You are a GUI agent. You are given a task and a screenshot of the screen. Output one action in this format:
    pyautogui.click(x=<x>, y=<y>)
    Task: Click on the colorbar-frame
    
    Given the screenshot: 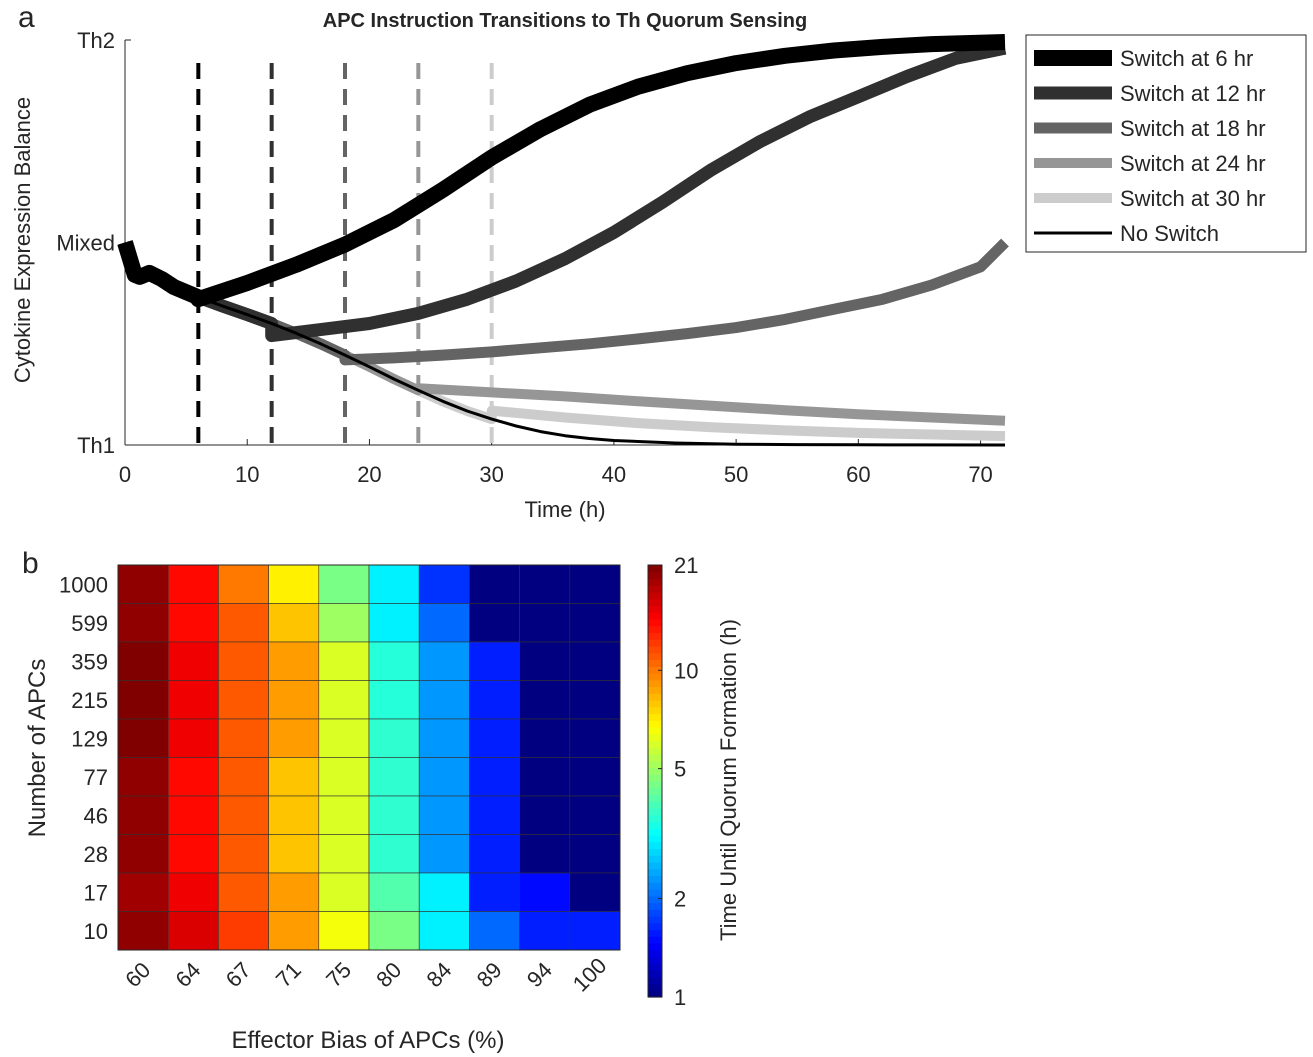 What is the action you would take?
    pyautogui.click(x=655, y=781)
    